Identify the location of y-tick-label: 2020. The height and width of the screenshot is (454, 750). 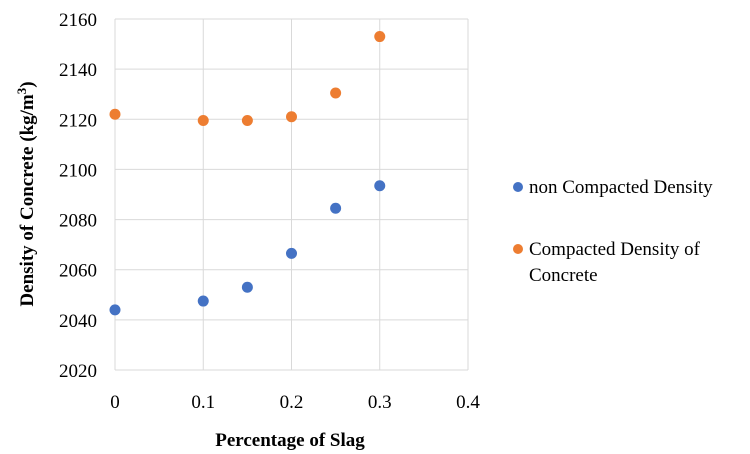
(78, 371).